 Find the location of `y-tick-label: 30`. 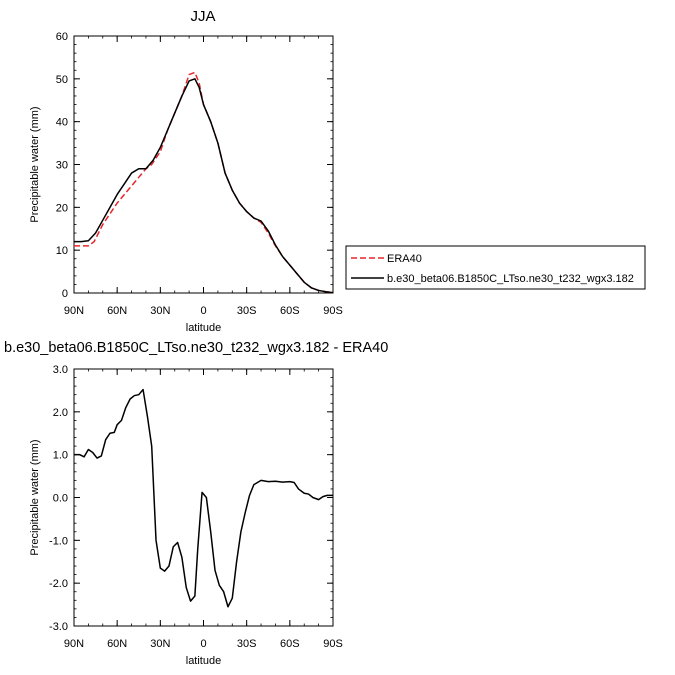

y-tick-label: 30 is located at coordinates (62, 166).